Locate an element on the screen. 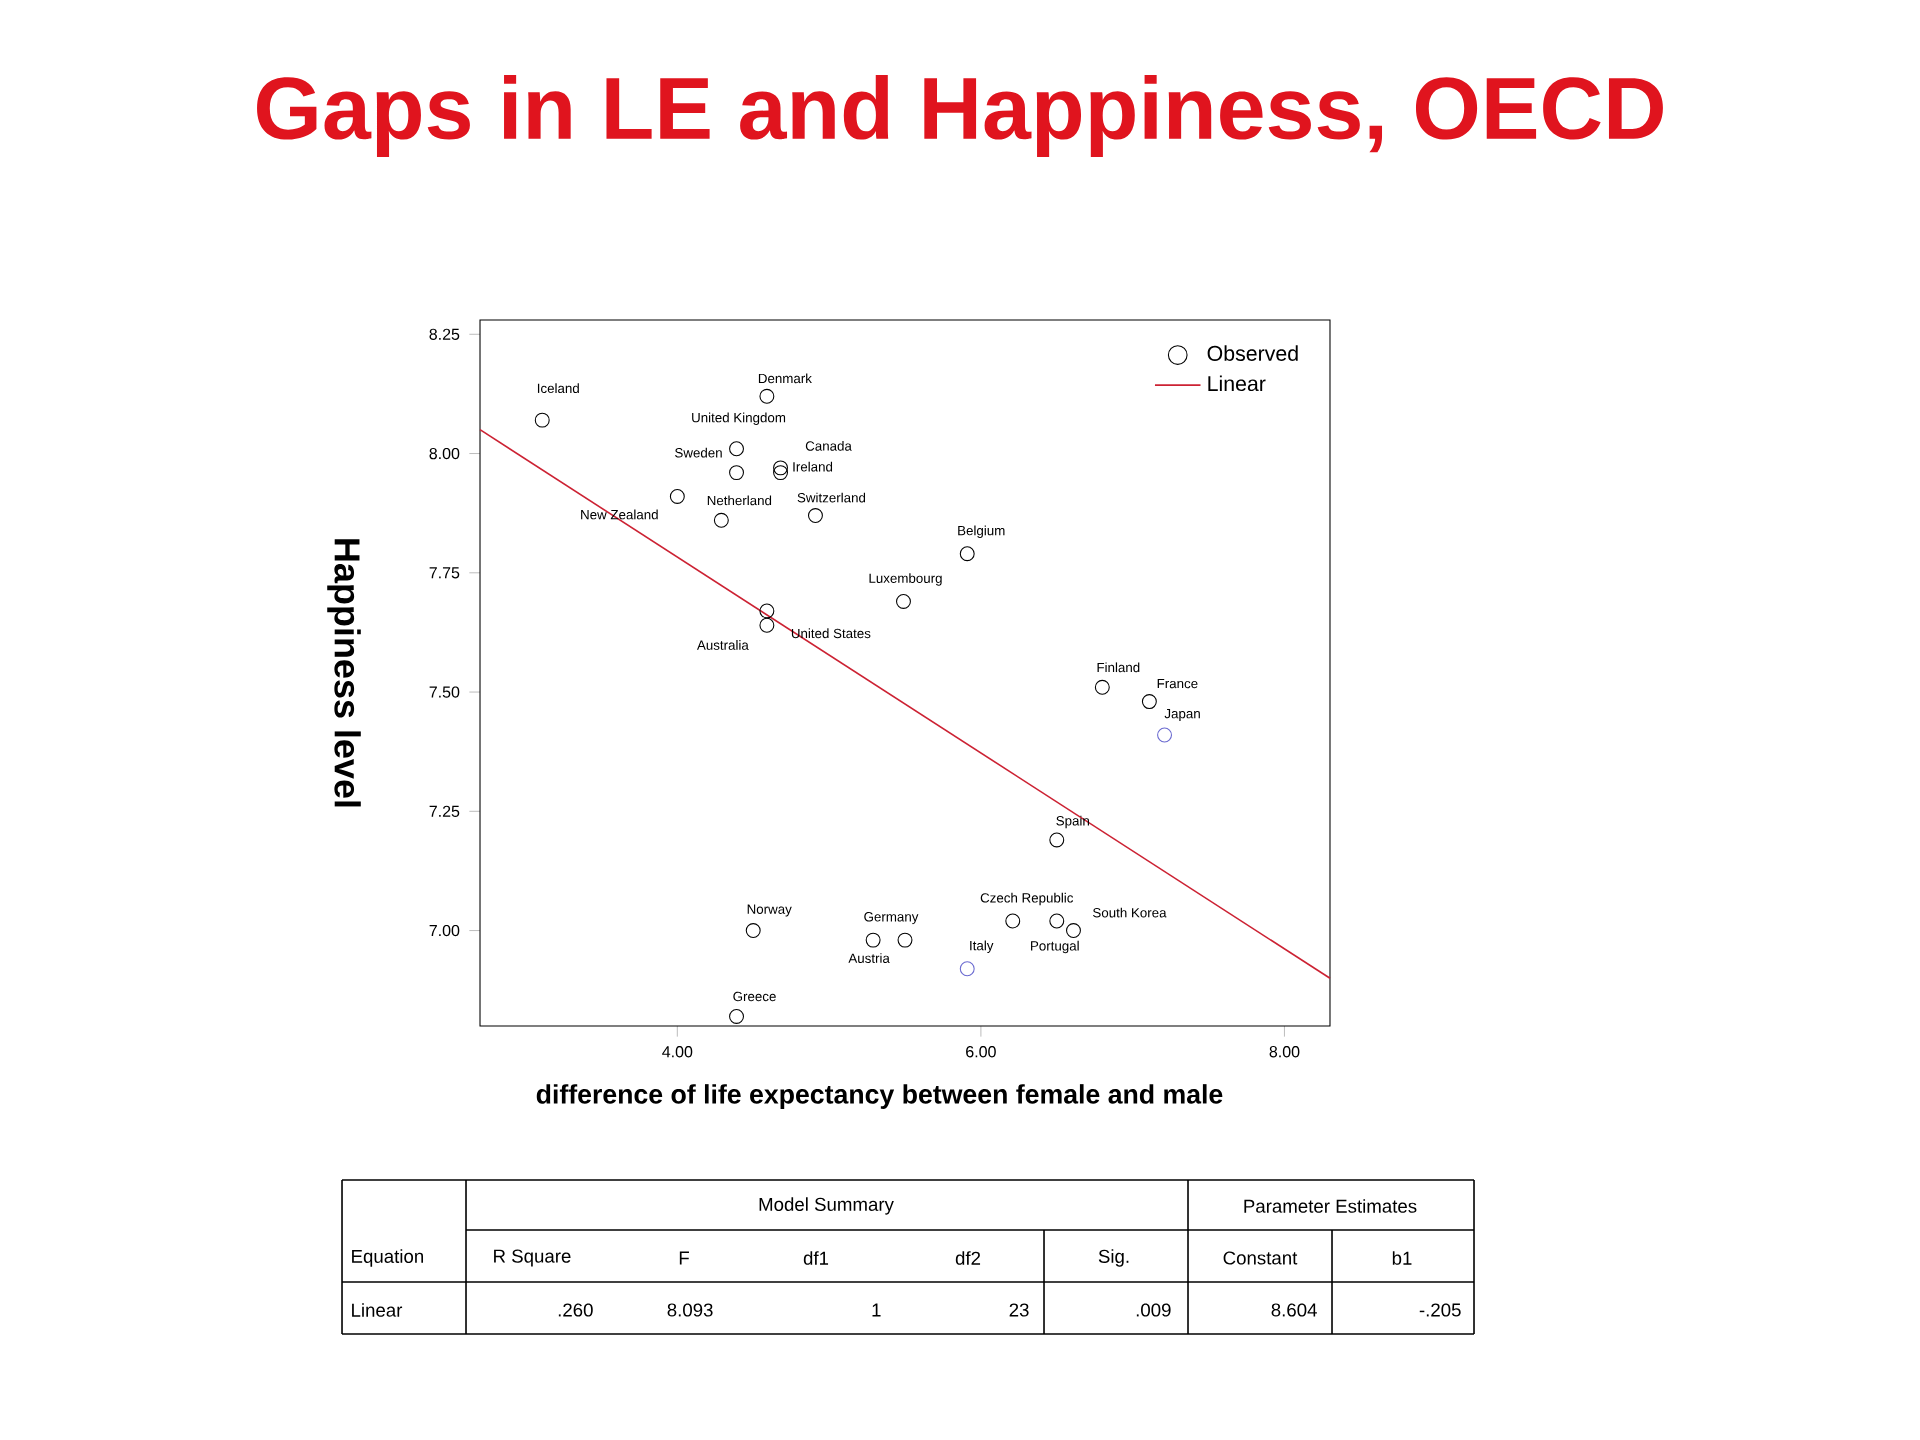  text: Parameter Estimates is located at coordinates (1330, 1206).